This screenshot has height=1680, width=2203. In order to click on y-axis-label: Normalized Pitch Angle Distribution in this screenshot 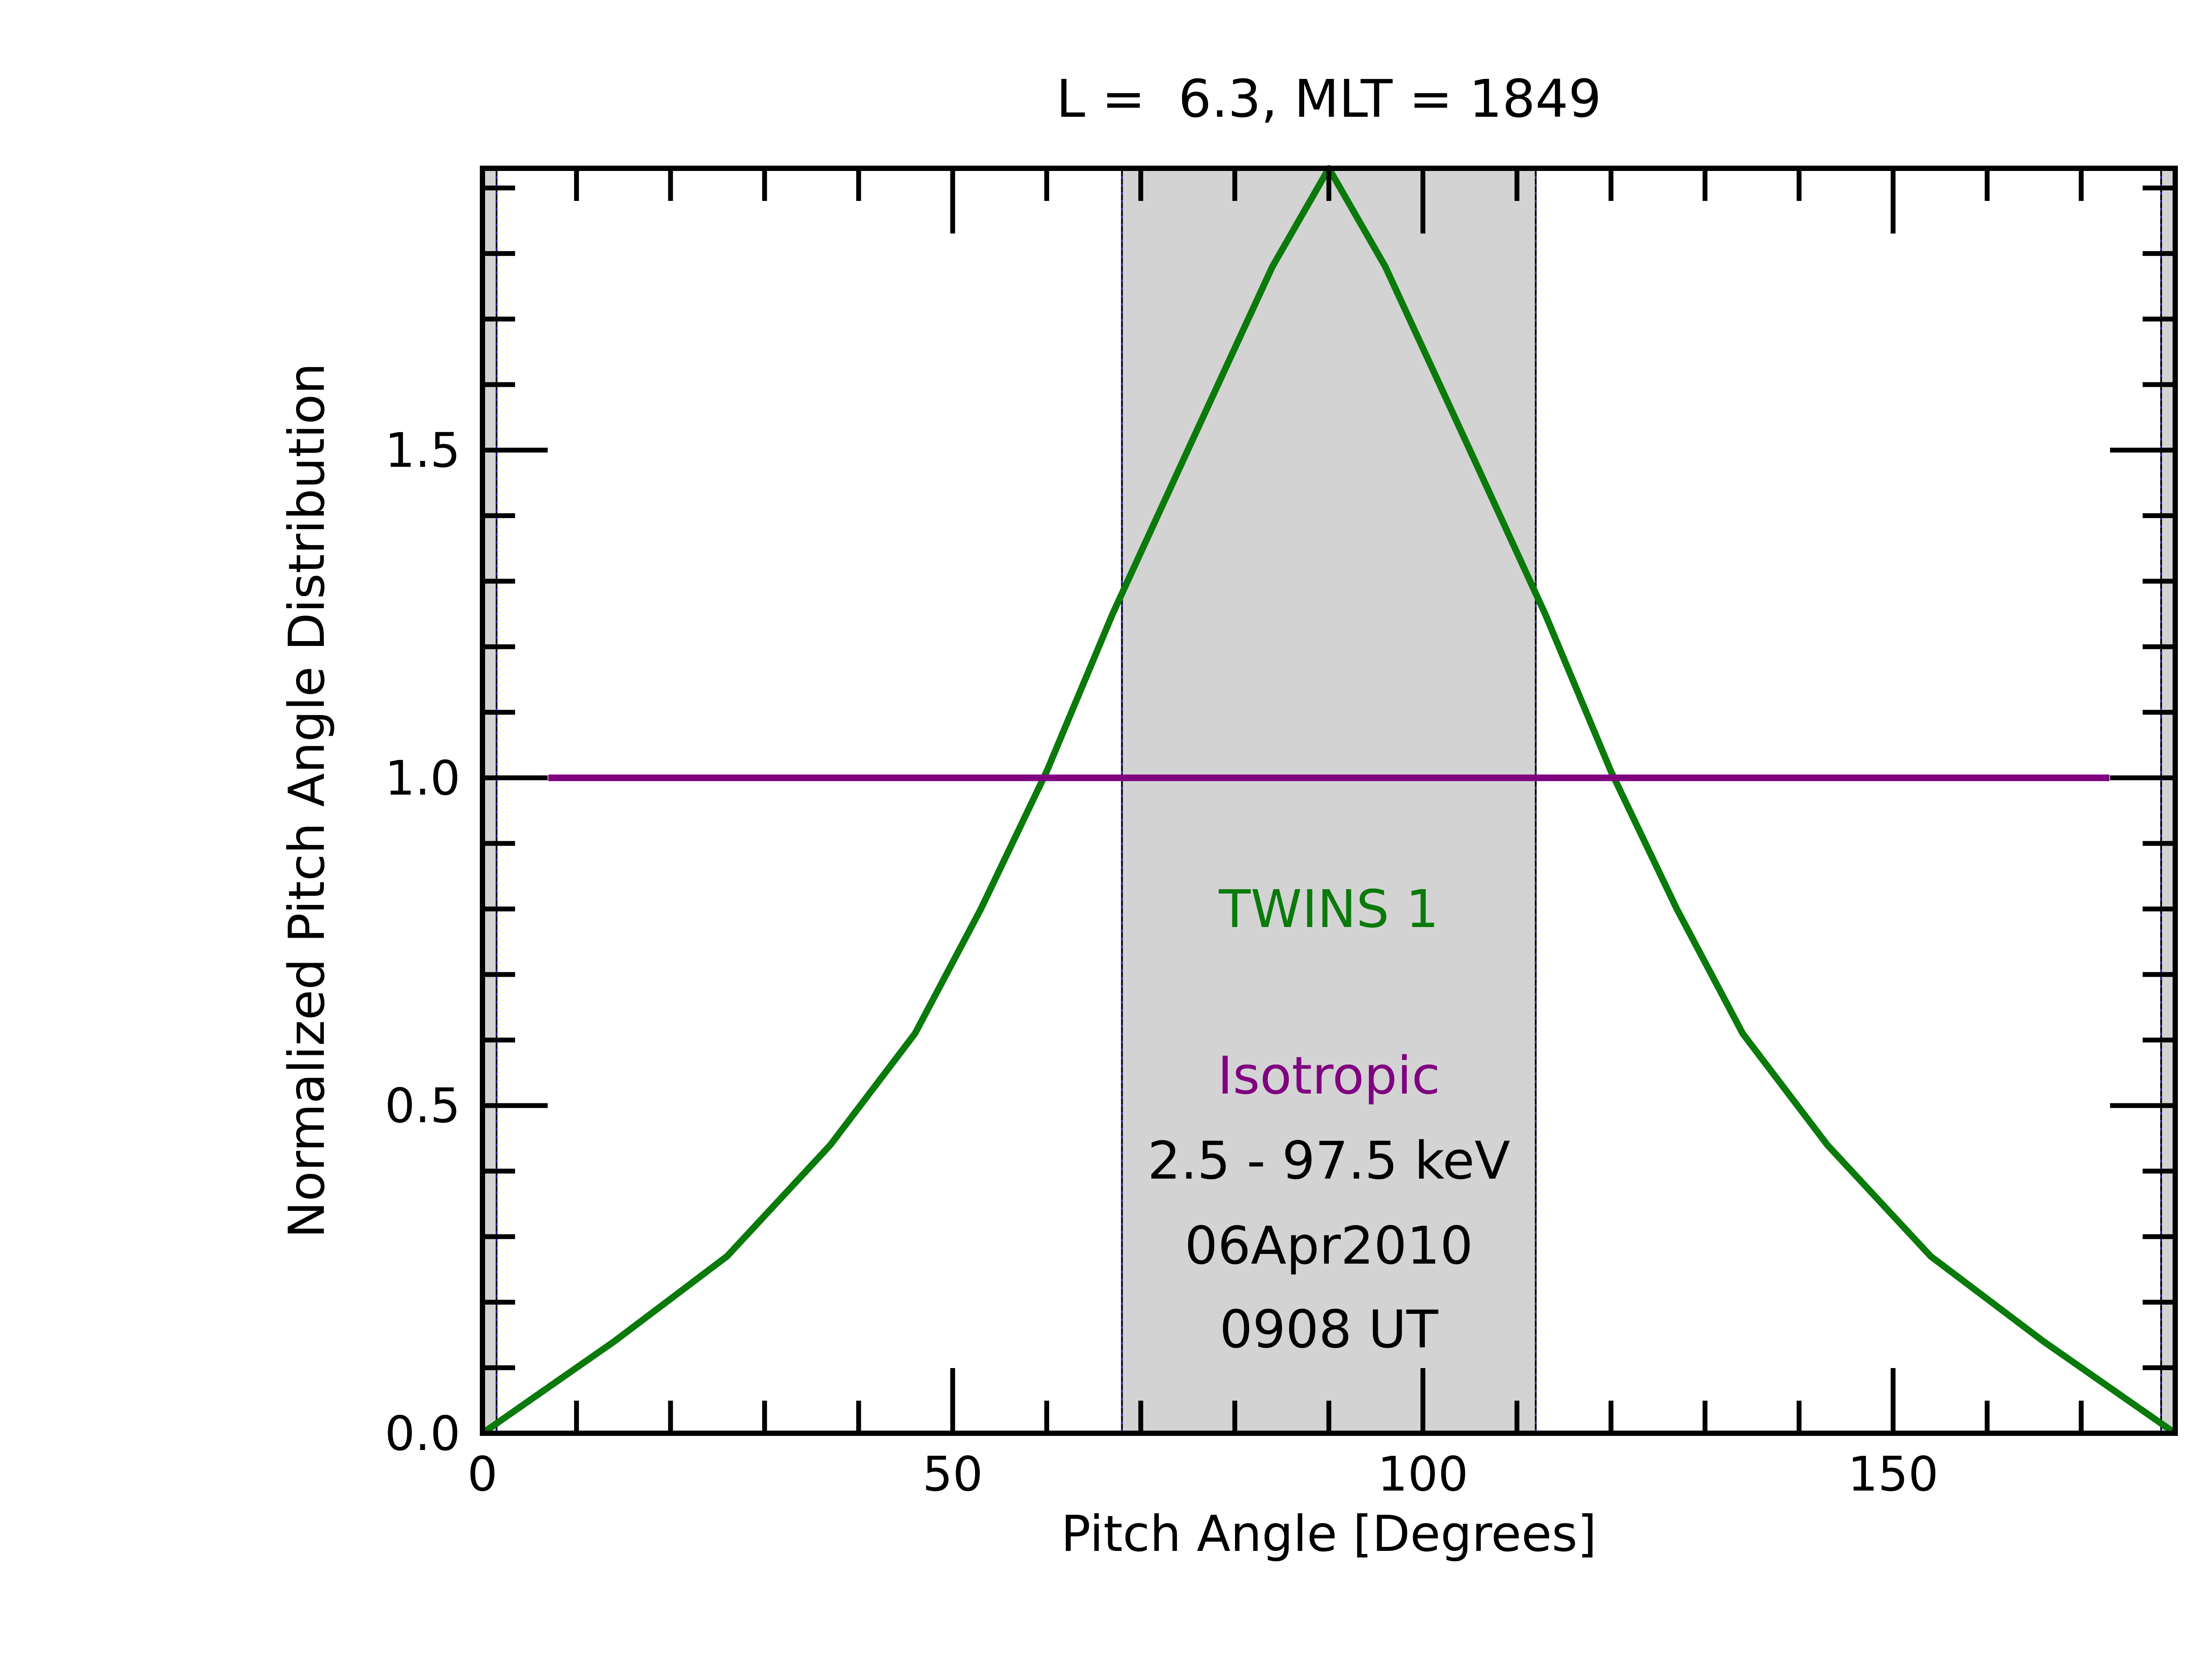, I will do `click(307, 801)`.